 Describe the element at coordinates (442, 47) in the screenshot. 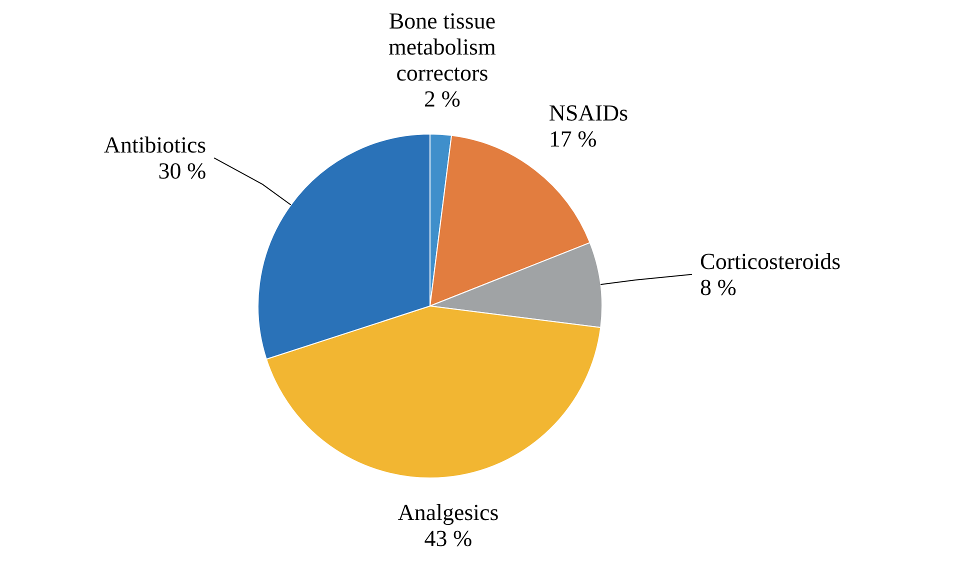

I see `slice-label: Bone tissue metabolism correctors` at that location.